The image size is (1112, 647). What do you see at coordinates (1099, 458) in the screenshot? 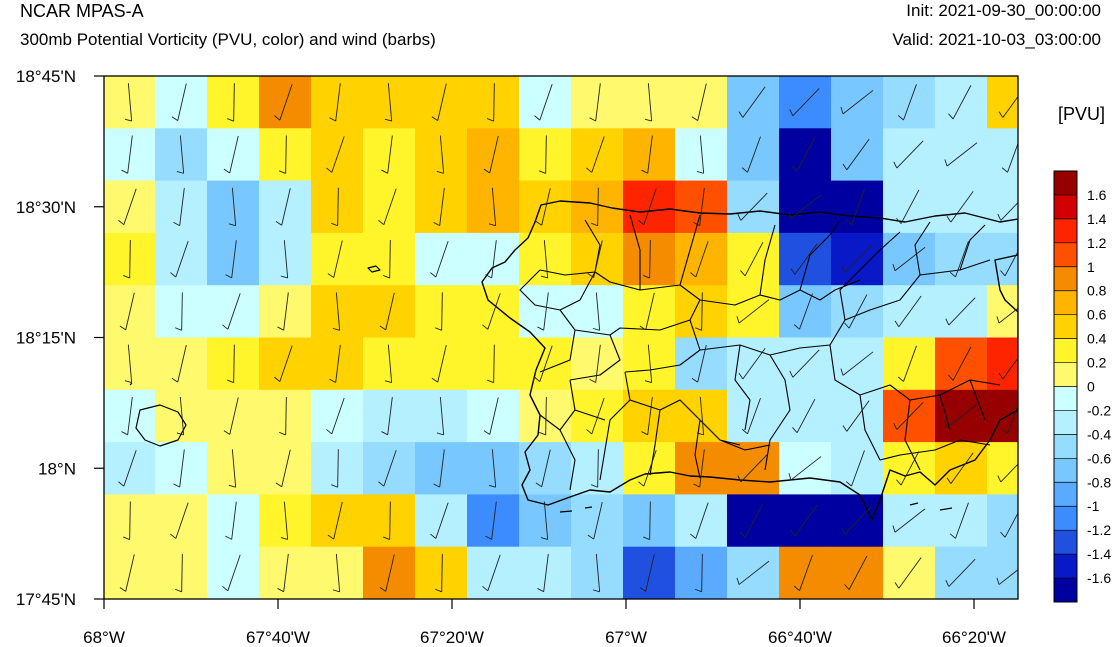
I see `colorbar-label: -0.6` at bounding box center [1099, 458].